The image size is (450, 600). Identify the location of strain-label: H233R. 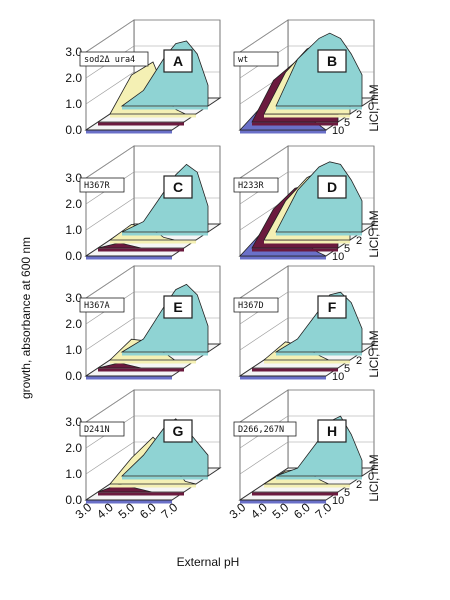
(251, 186).